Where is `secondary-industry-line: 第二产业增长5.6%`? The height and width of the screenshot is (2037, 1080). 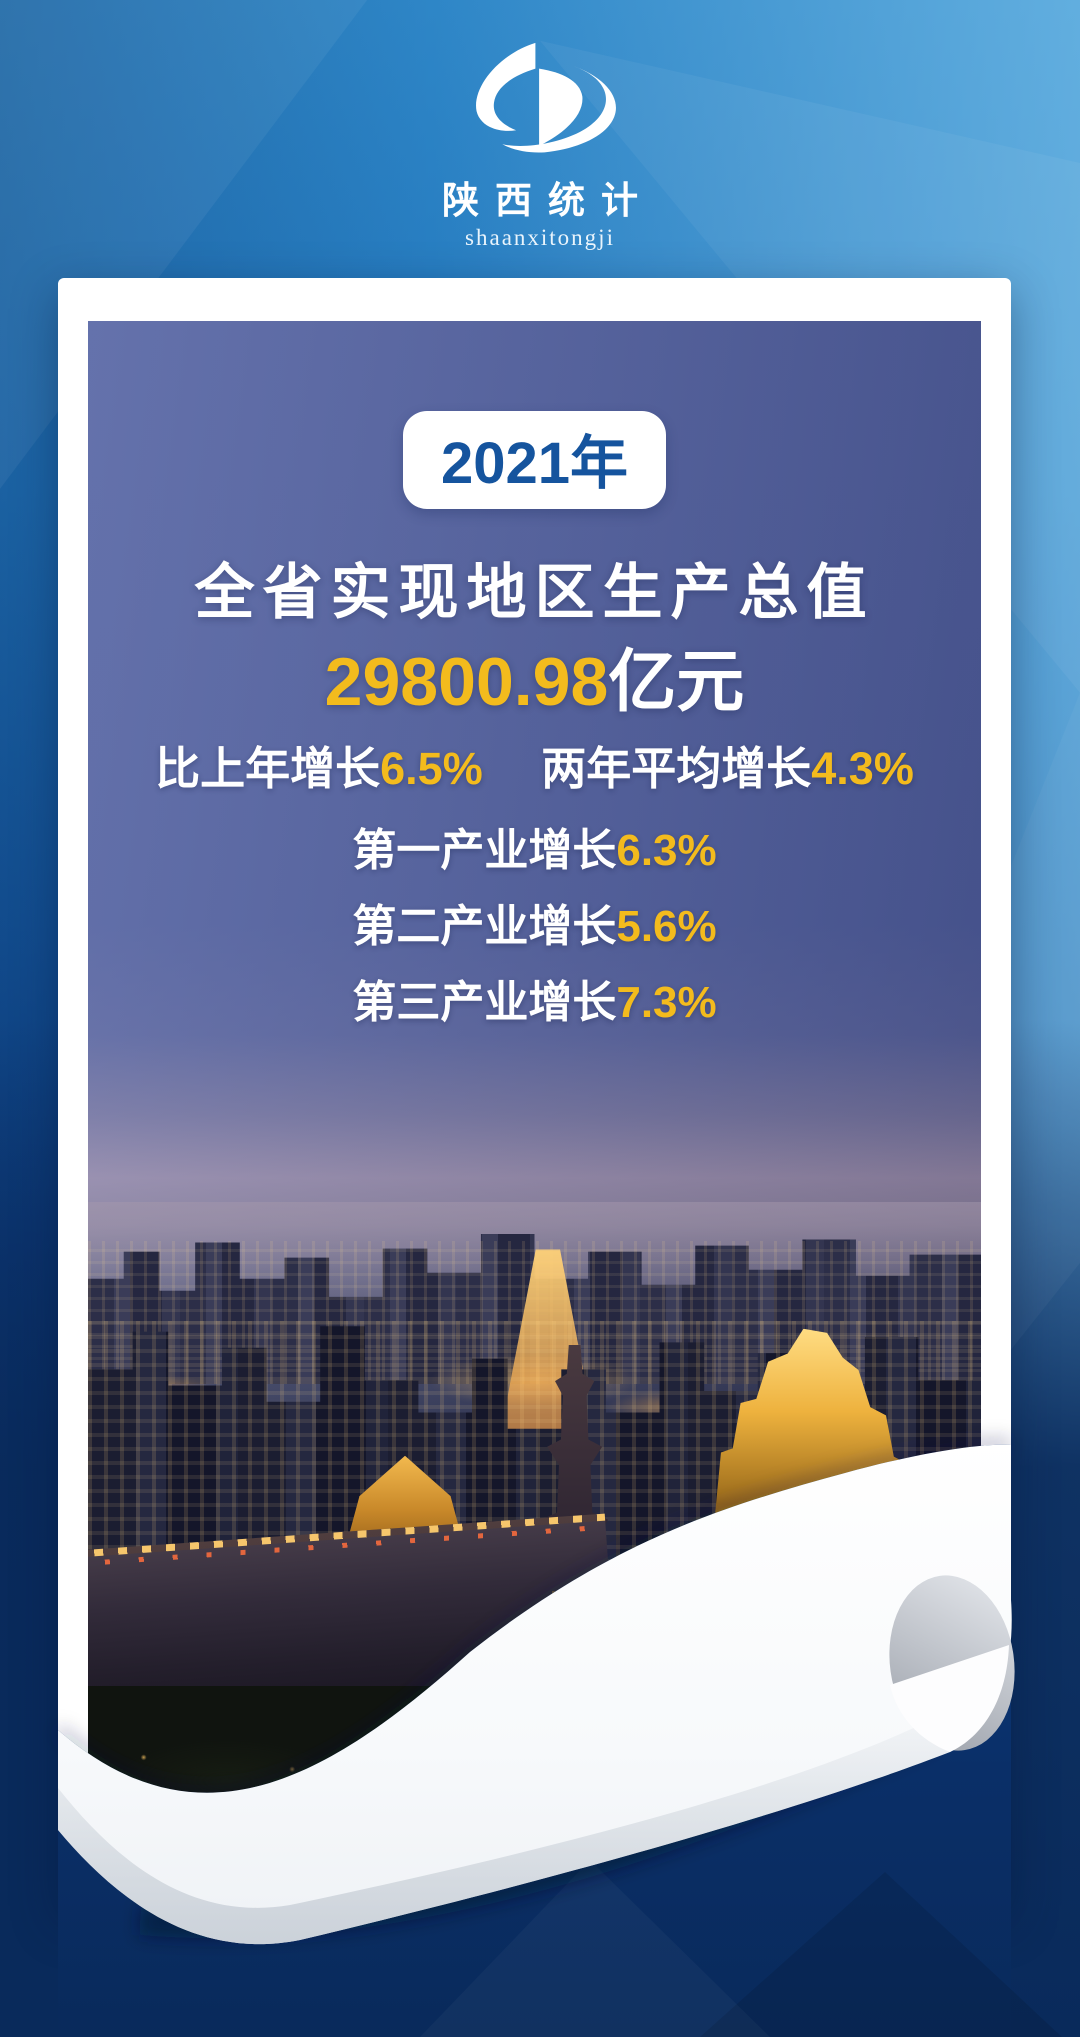 secondary-industry-line: 第二产业增长5.6% is located at coordinates (534, 926).